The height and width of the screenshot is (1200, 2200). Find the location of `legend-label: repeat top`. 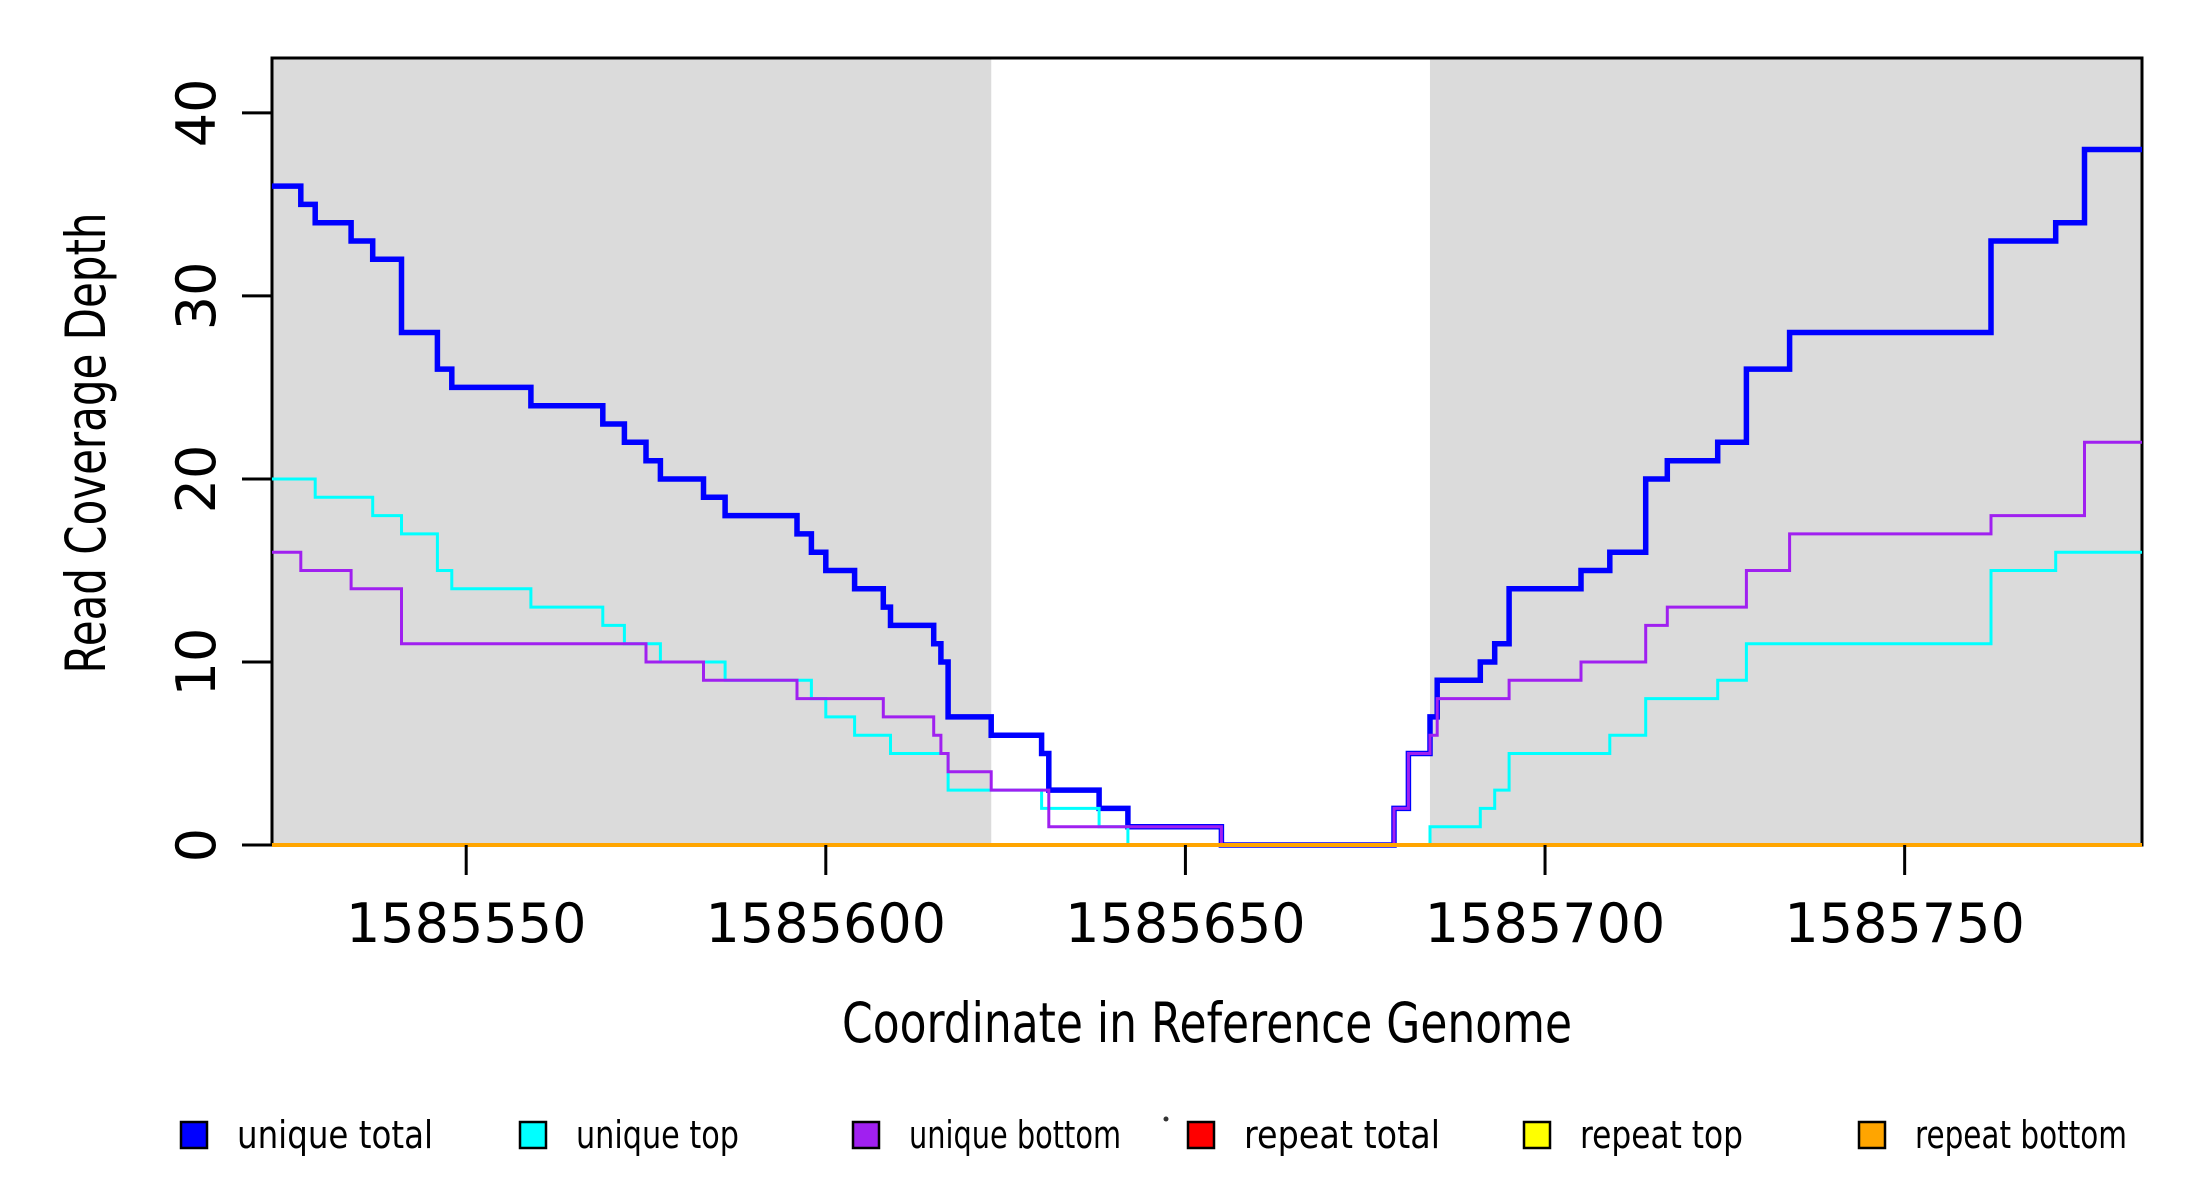

legend-label: repeat top is located at coordinates (1661, 1135).